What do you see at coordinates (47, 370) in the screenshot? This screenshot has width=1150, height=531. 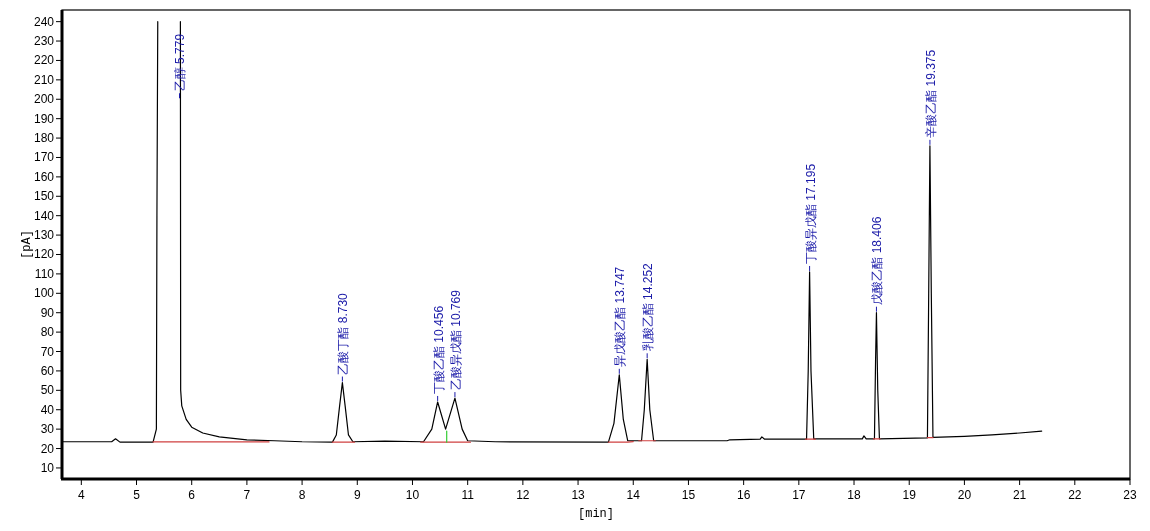 I see `y-tick-label: 60` at bounding box center [47, 370].